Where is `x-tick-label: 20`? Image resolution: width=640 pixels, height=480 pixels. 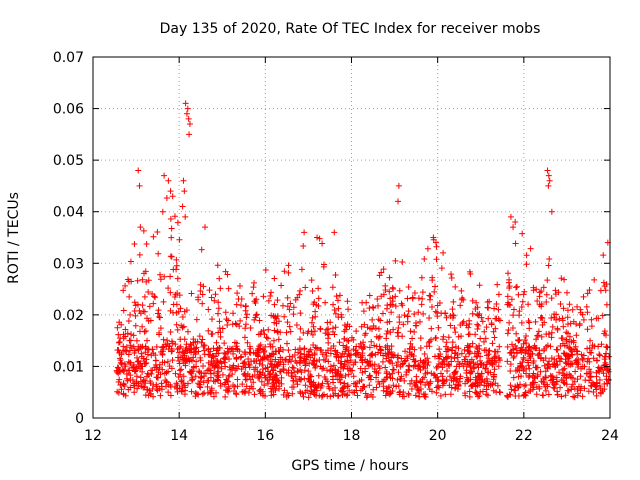
x-tick-label: 20 is located at coordinates (438, 436).